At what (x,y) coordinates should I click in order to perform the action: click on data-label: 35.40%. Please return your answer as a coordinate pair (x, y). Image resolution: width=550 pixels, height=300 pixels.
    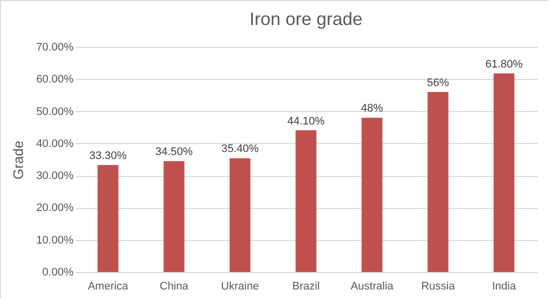
    Looking at the image, I should click on (240, 149).